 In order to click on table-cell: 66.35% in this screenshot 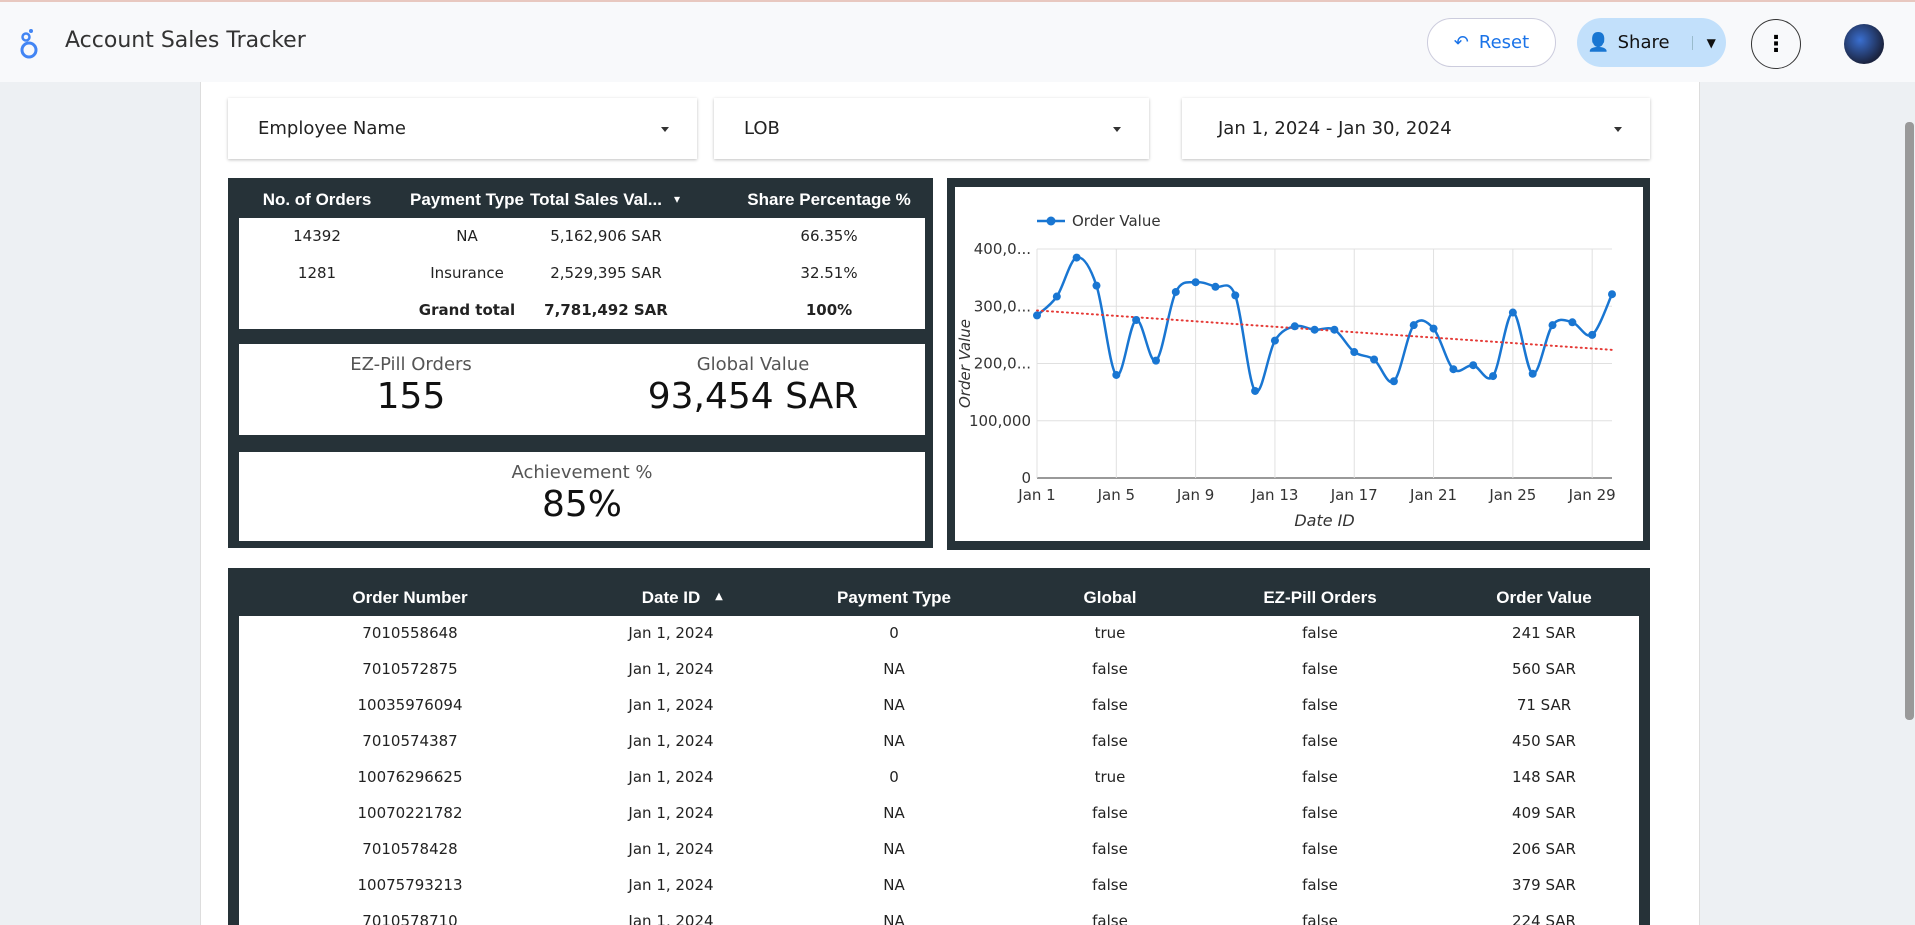, I will do `click(829, 236)`.